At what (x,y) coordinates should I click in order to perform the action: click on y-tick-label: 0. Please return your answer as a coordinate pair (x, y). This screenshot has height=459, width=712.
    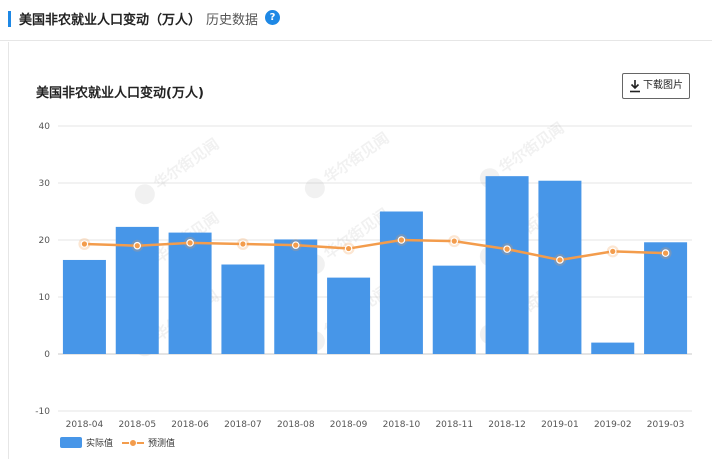
    Looking at the image, I should click on (47, 355).